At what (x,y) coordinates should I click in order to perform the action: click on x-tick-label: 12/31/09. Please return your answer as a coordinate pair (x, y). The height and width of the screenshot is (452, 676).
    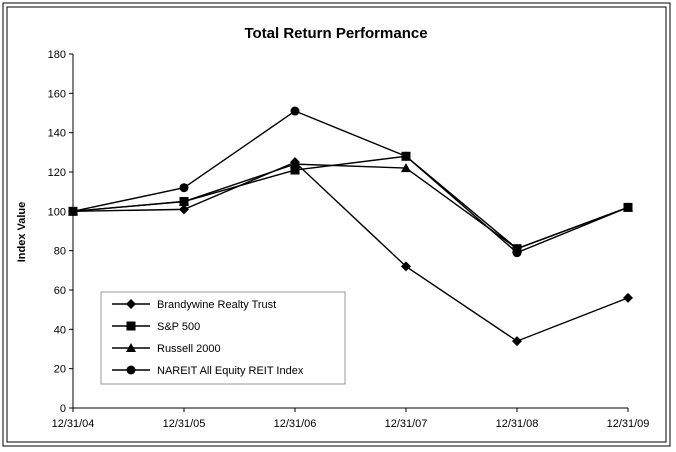
    Looking at the image, I should click on (628, 424).